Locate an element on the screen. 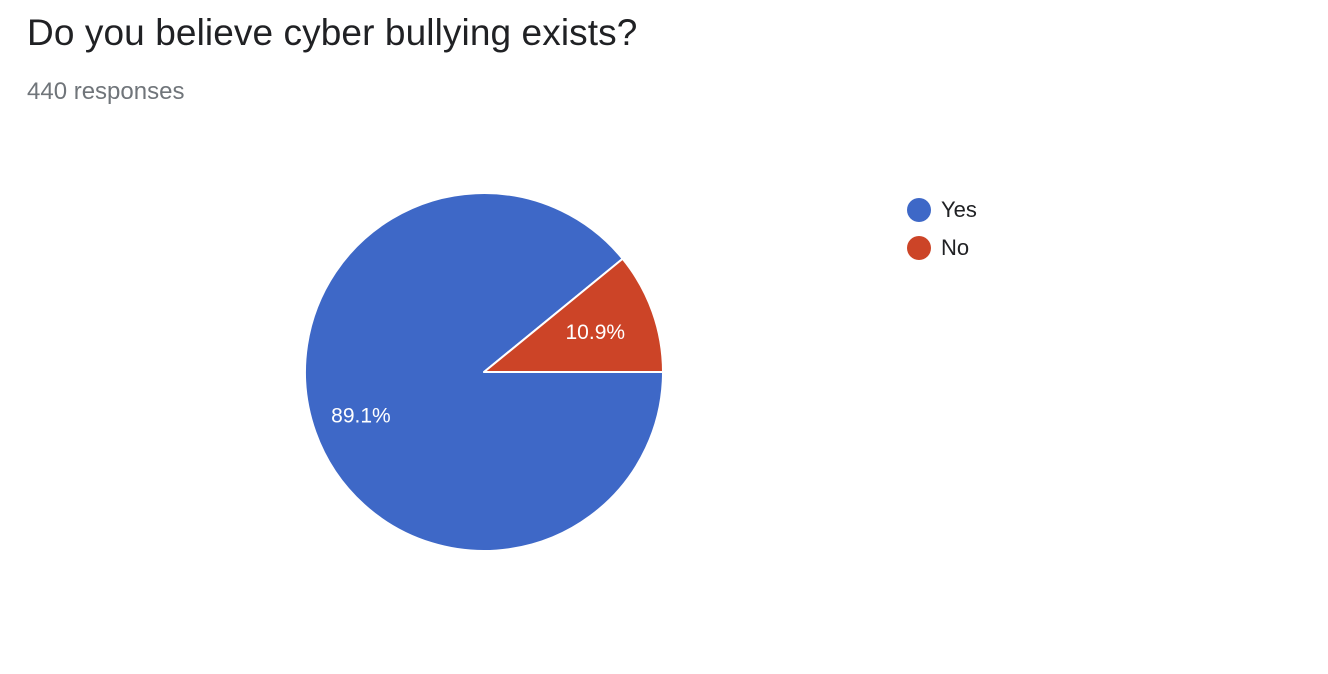 This screenshot has height=674, width=1328. pie-slice-yes is located at coordinates (484, 372).